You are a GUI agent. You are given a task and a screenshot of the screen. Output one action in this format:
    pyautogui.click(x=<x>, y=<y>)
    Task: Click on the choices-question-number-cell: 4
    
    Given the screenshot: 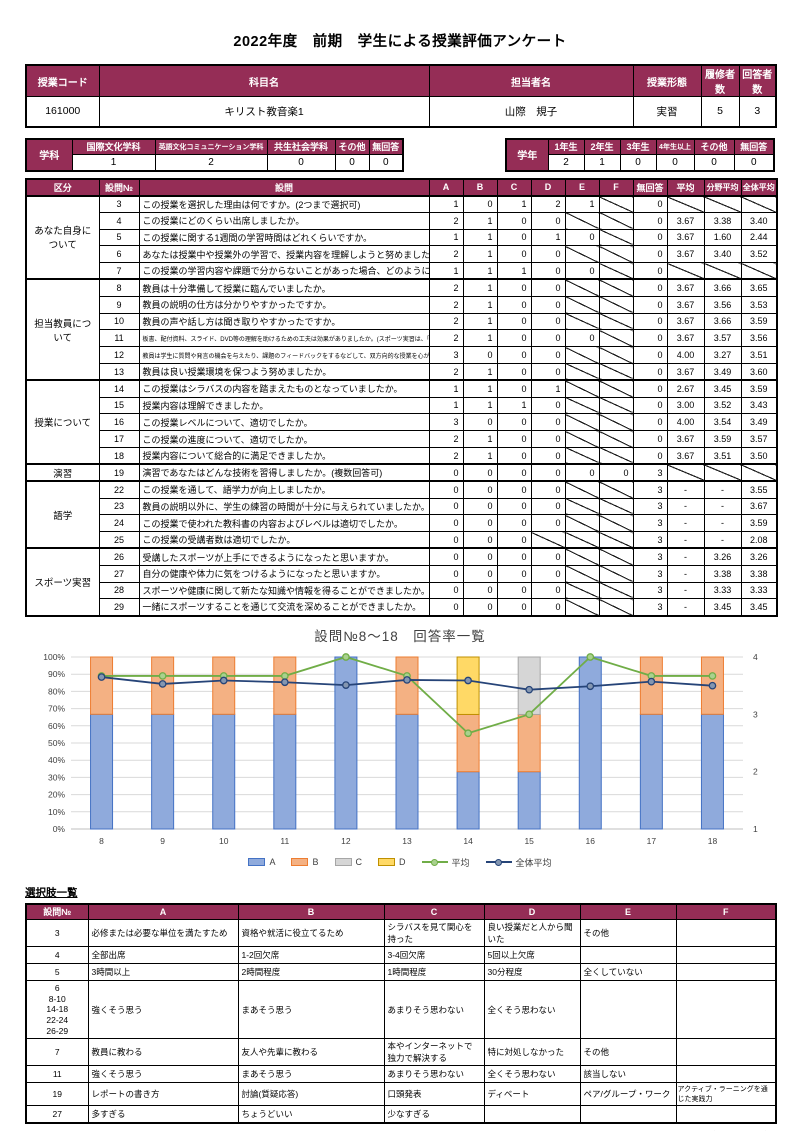 What is the action you would take?
    pyautogui.click(x=57, y=955)
    